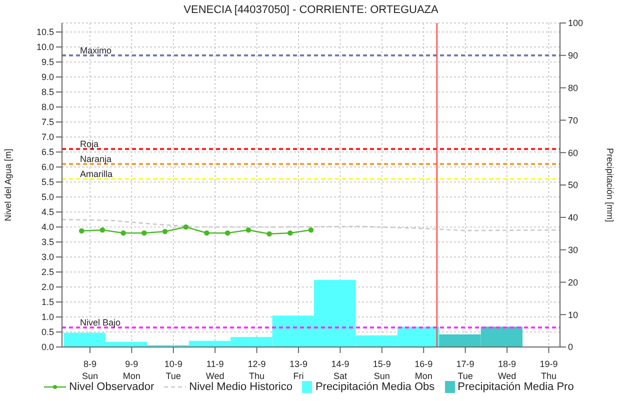 Image resolution: width=618 pixels, height=401 pixels. Describe the element at coordinates (340, 370) in the screenshot. I see `x-tick-label: 14-9 Sat` at that location.